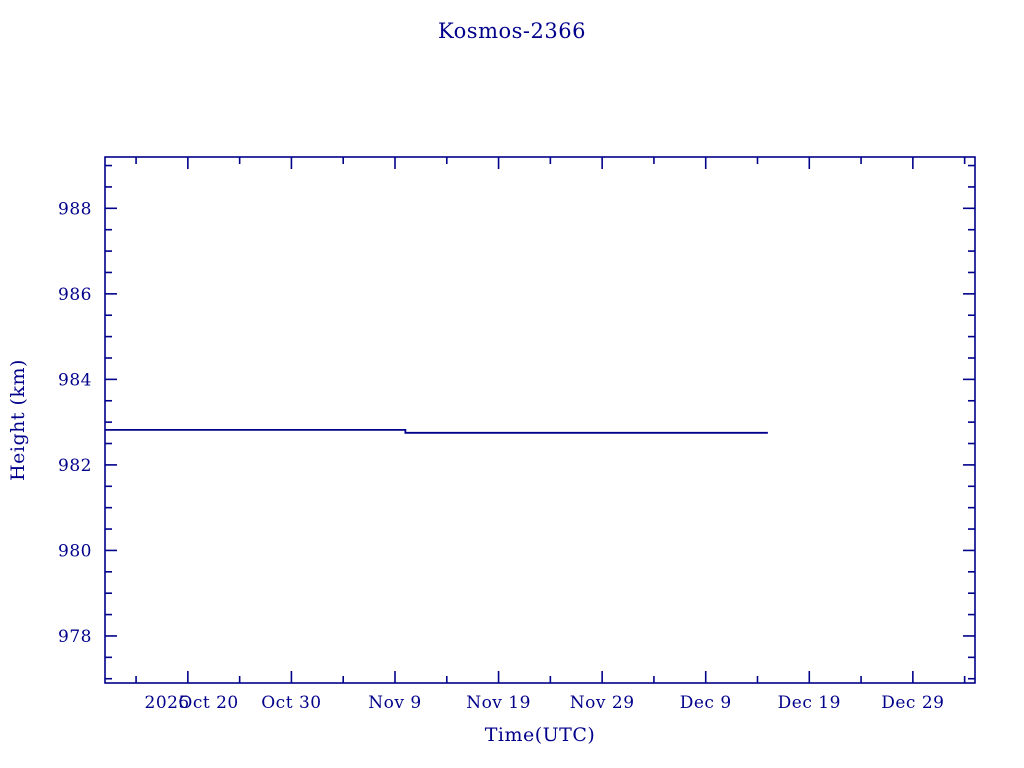 This screenshot has height=768, width=1024. I want to click on x-tick-label: Nov 29, so click(602, 703).